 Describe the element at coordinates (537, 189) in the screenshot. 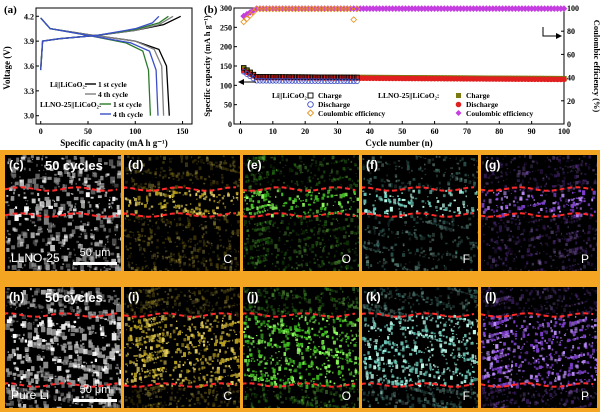

I see `interface-line-top` at that location.